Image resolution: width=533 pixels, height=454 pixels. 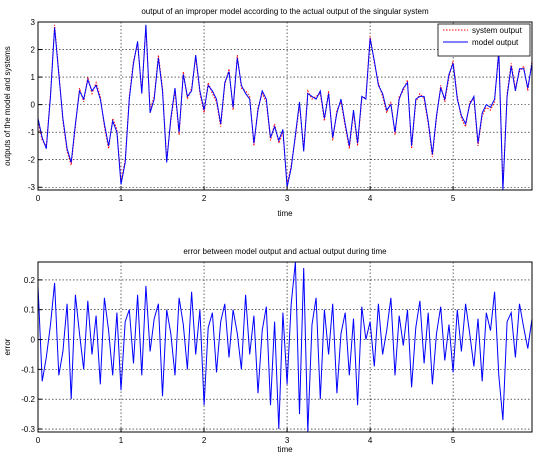 I want to click on legend-box, so click(x=484, y=40).